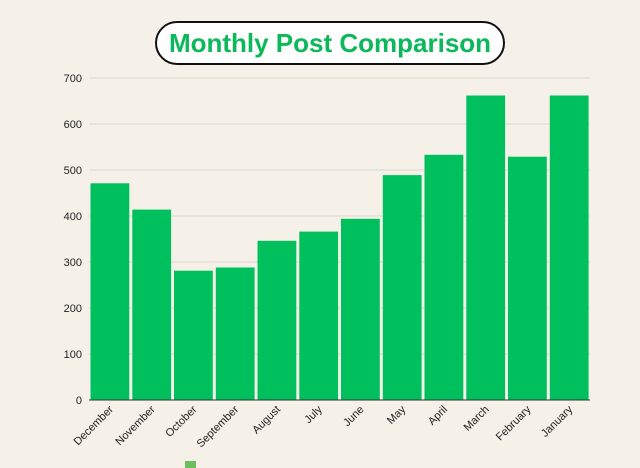 The height and width of the screenshot is (468, 640). What do you see at coordinates (218, 426) in the screenshot?
I see `x-tick-label: September` at bounding box center [218, 426].